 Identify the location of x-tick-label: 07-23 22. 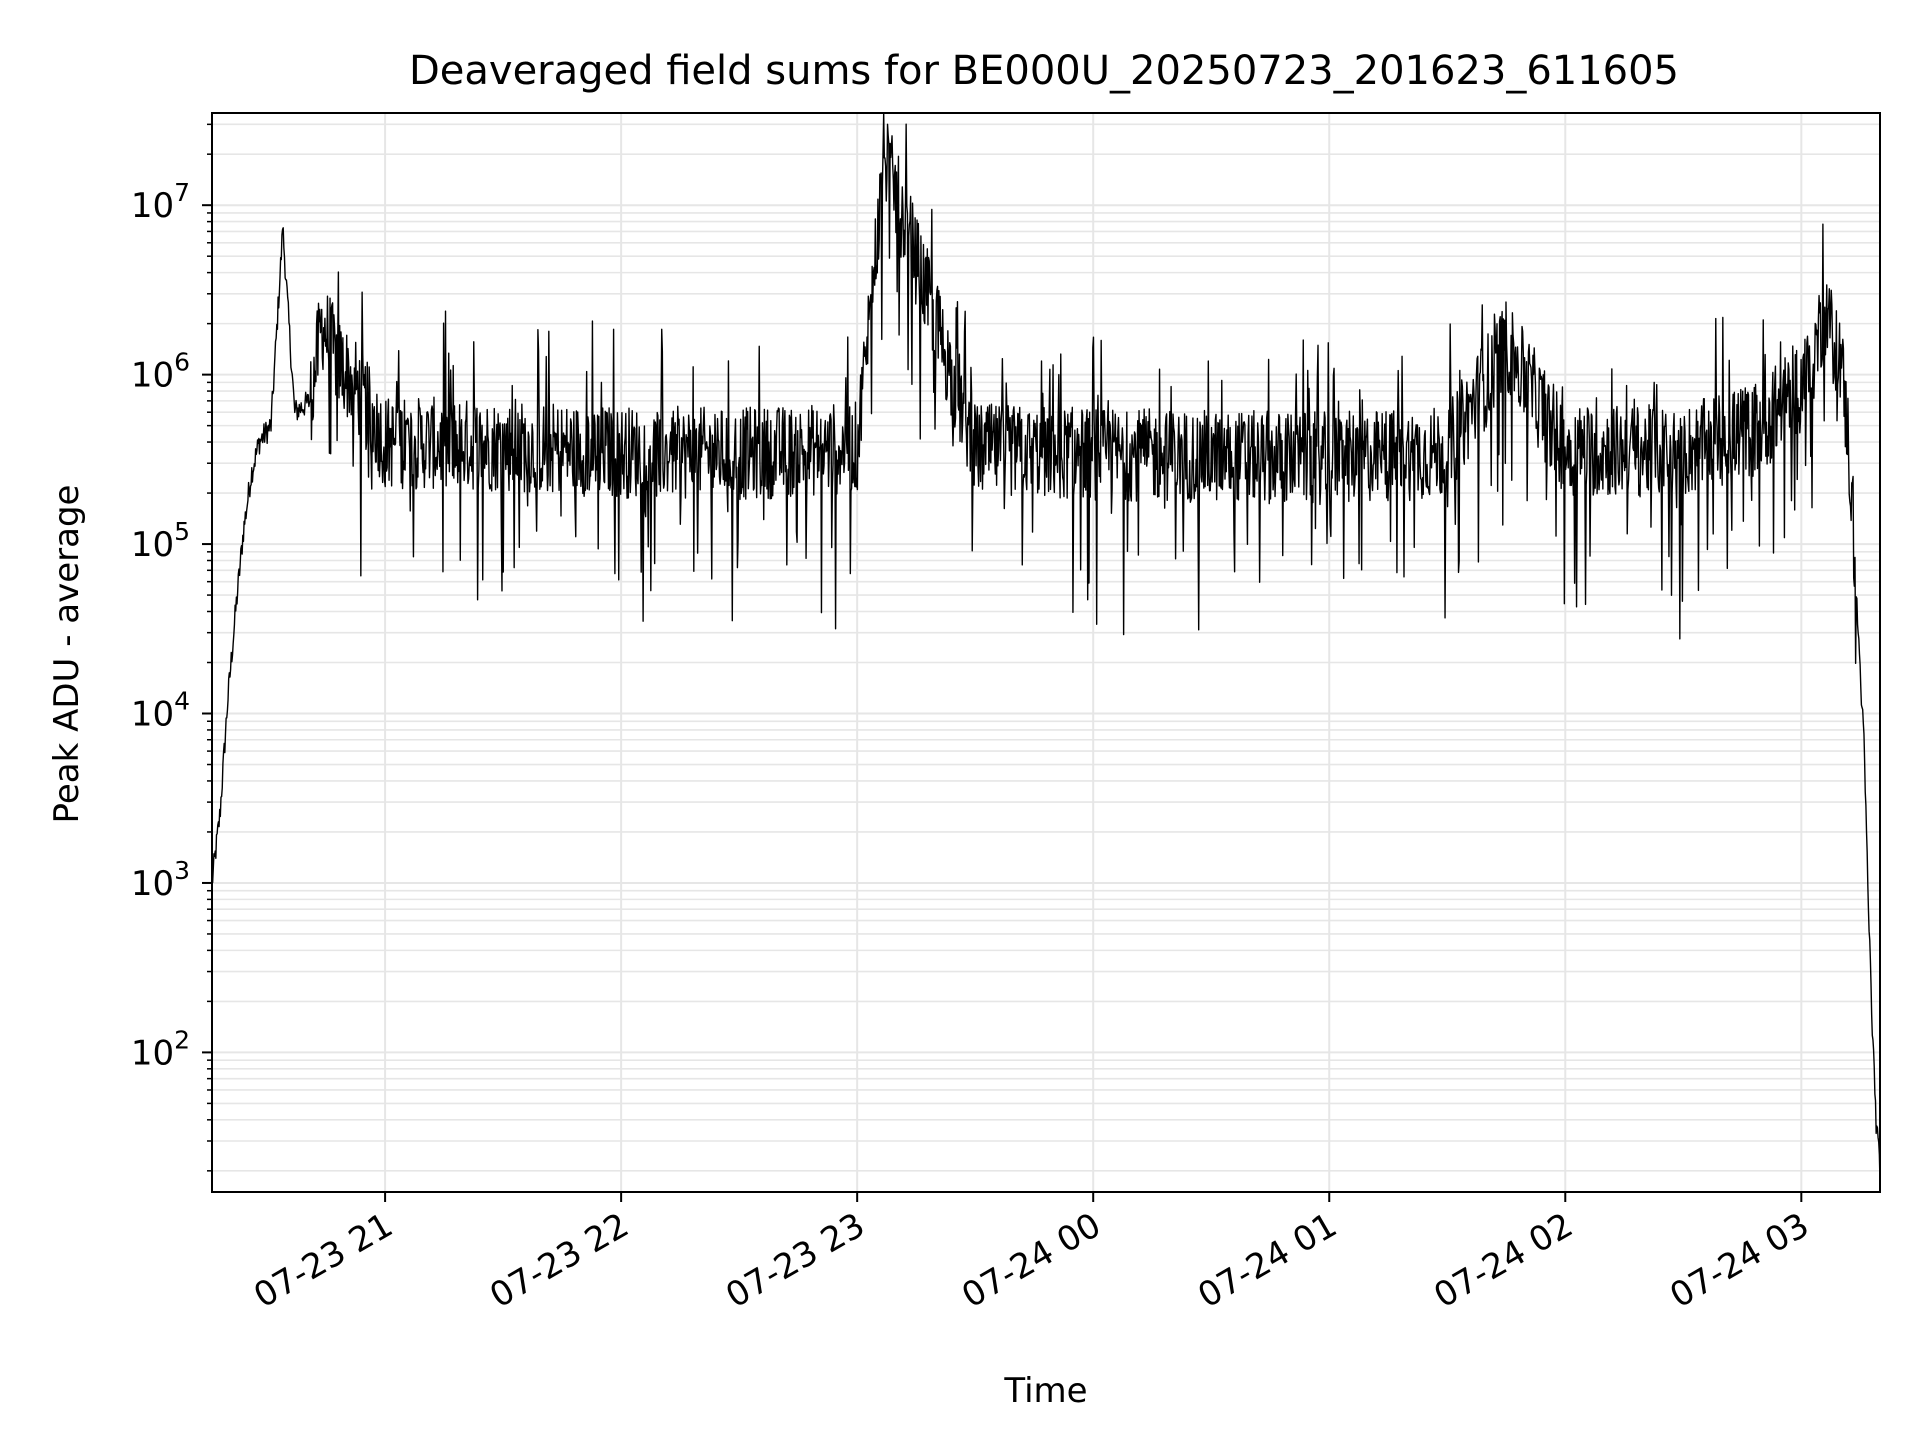
(559, 1260).